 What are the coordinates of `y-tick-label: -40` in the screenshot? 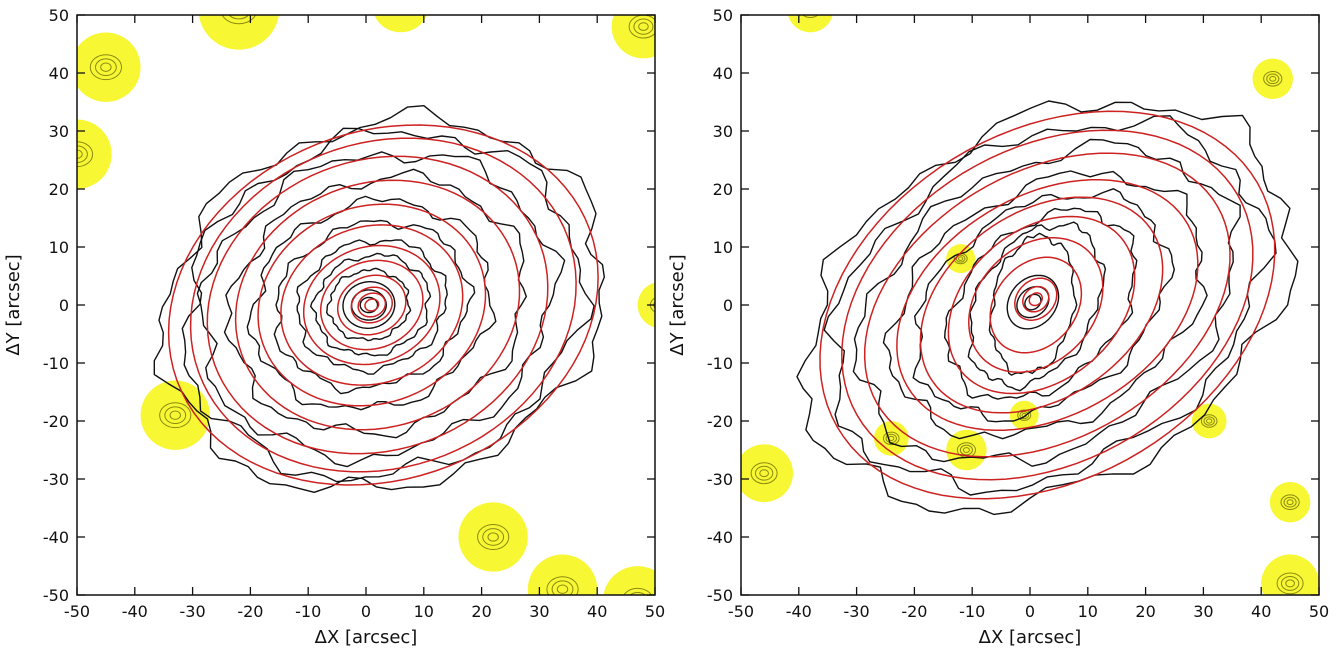 It's located at (720, 537).